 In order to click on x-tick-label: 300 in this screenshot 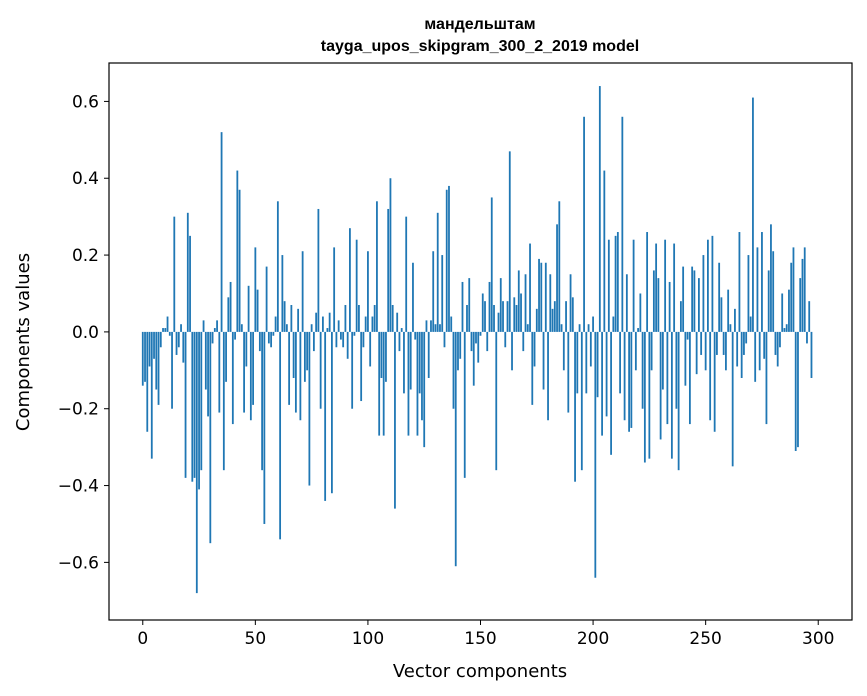, I will do `click(818, 639)`.